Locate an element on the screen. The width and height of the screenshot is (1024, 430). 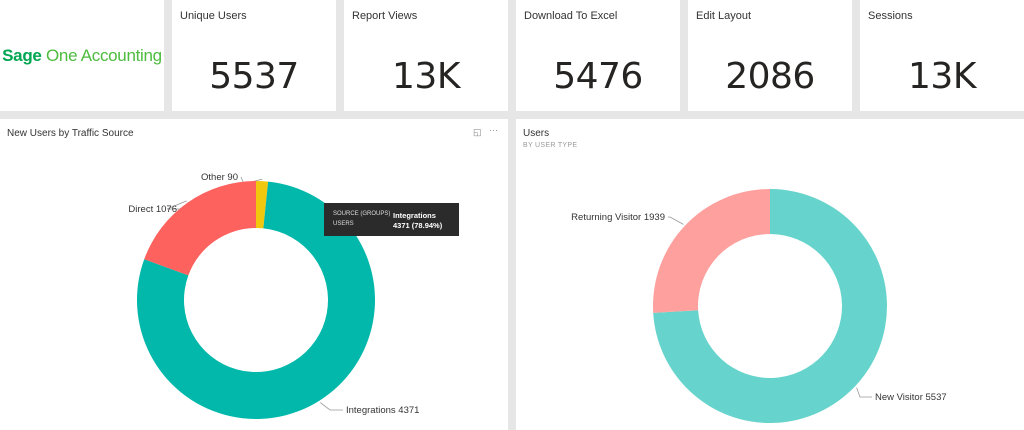
tooltip-key-2: USERS is located at coordinates (343, 224).